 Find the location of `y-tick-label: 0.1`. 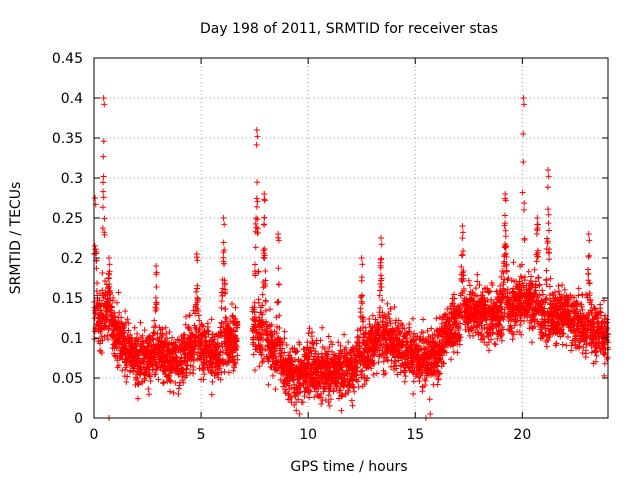

y-tick-label: 0.1 is located at coordinates (72, 339).